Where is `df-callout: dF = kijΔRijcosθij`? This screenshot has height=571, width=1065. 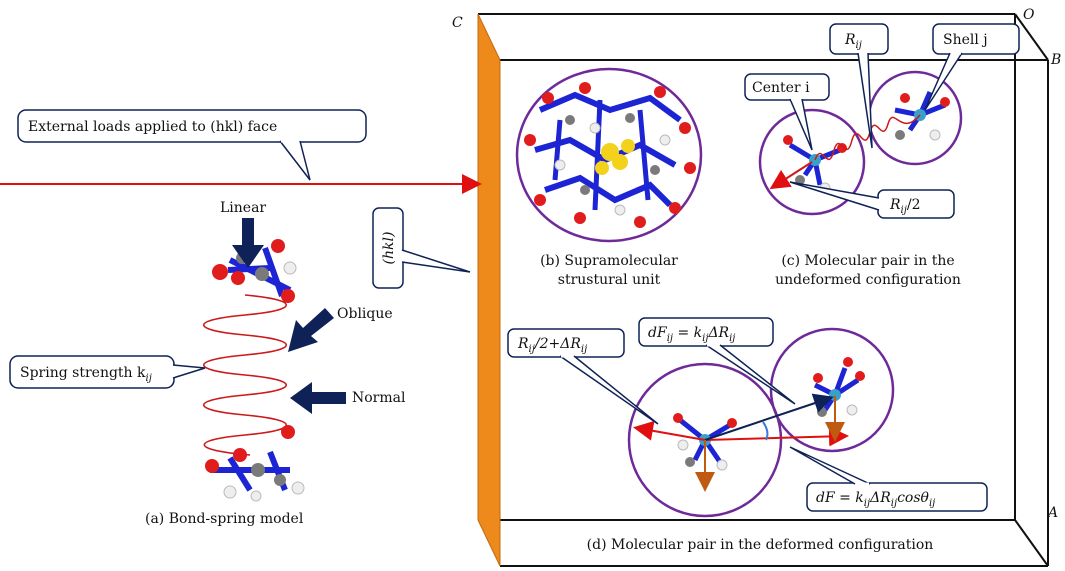 df-callout: dF = kijΔRijcosθij is located at coordinates (888, 479).